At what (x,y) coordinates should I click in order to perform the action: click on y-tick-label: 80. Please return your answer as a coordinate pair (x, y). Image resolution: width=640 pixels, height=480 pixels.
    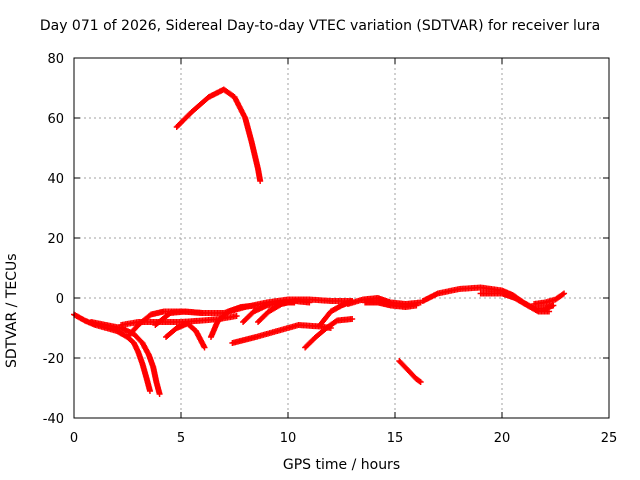
    Looking at the image, I should click on (55, 59).